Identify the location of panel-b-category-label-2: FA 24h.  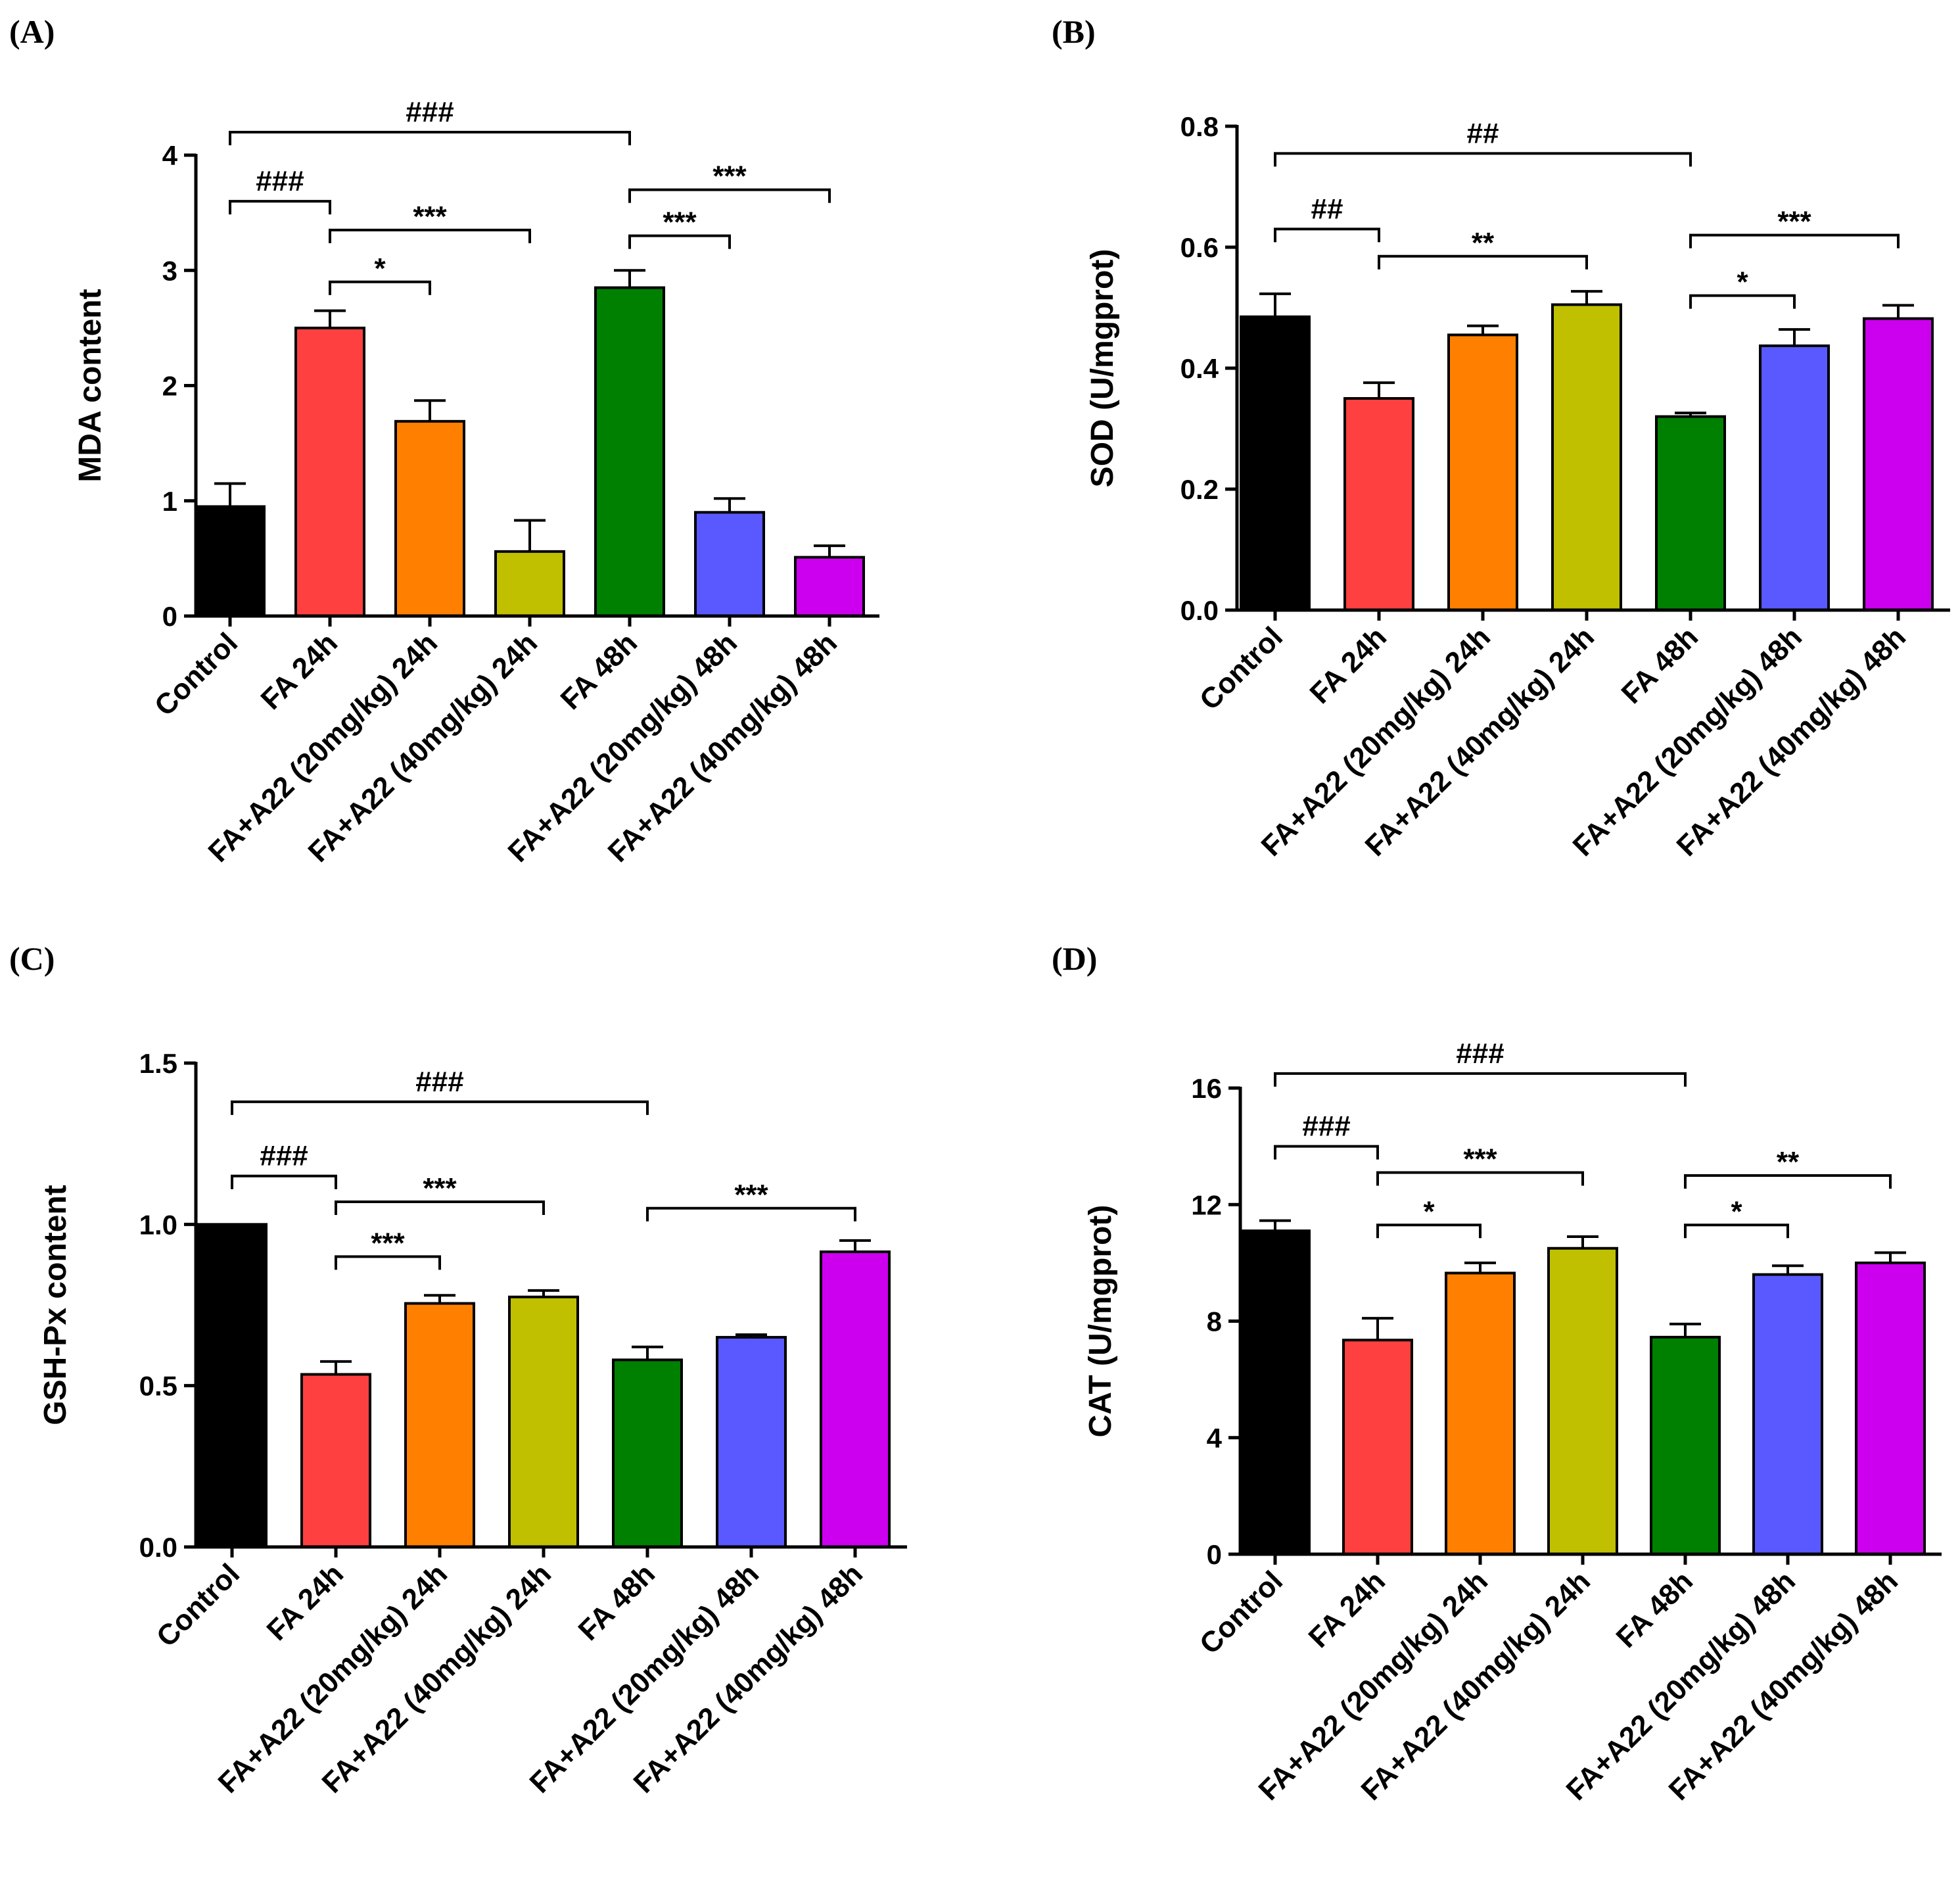
(1348, 665).